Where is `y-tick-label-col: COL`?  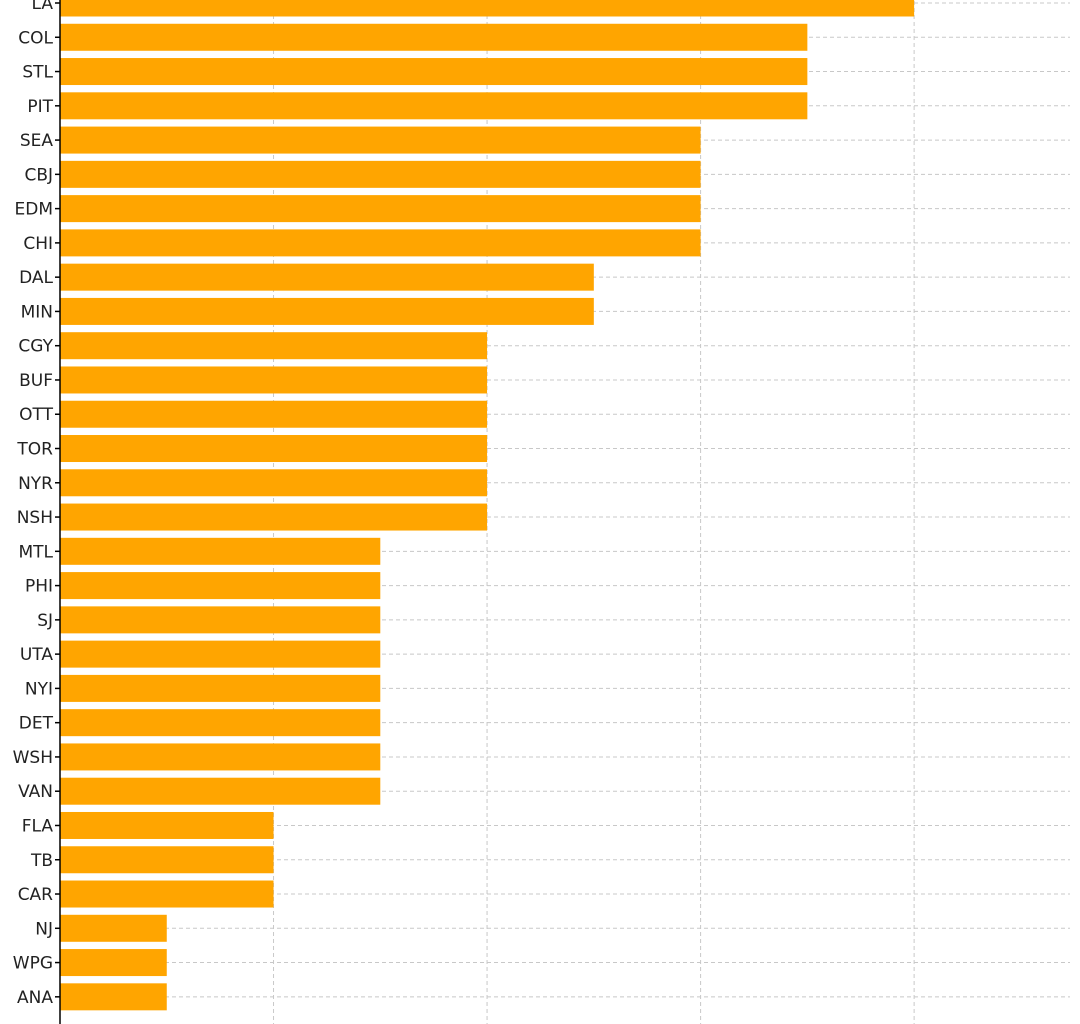 y-tick-label-col: COL is located at coordinates (35, 38).